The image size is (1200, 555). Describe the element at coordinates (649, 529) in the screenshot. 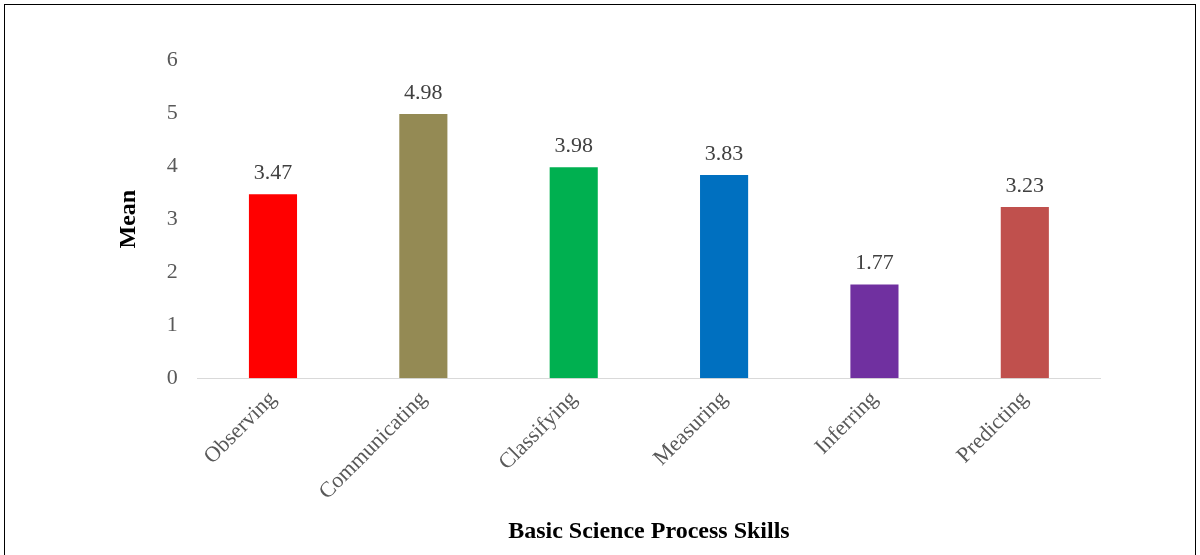

I see `x-axis-title: Basic Science Process Skills` at that location.